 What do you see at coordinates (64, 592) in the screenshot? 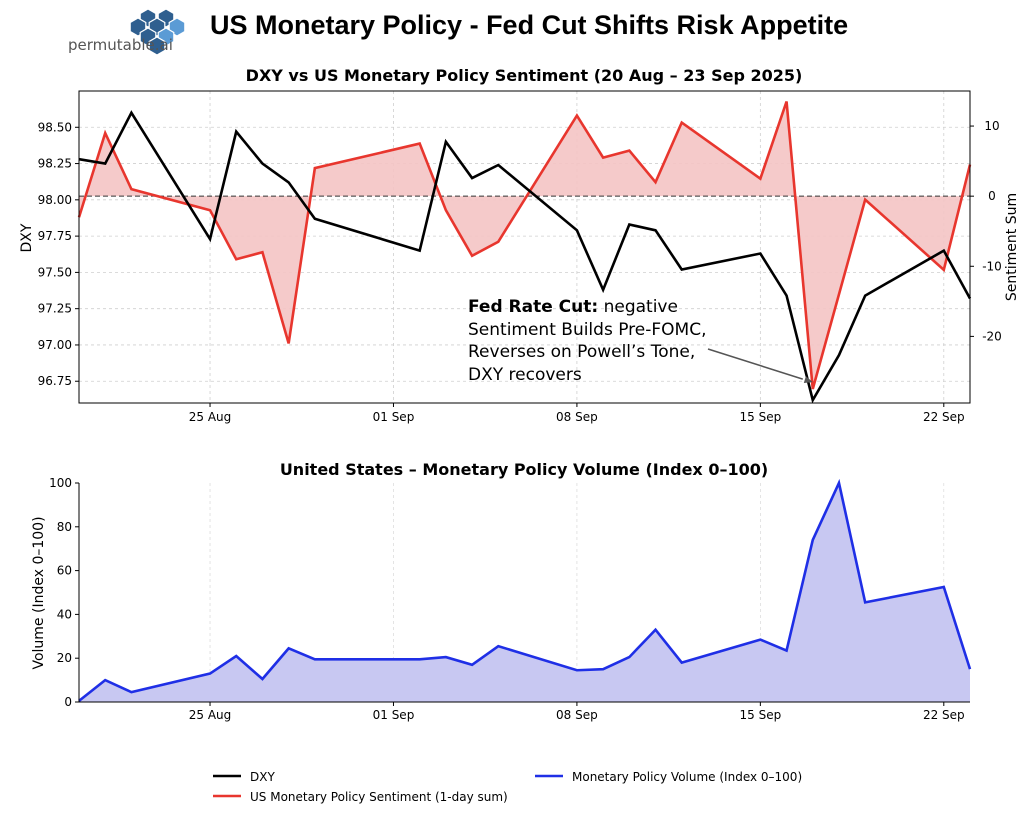
I see `bottom-y-axis: 0 20 40 60 80 100` at bounding box center [64, 592].